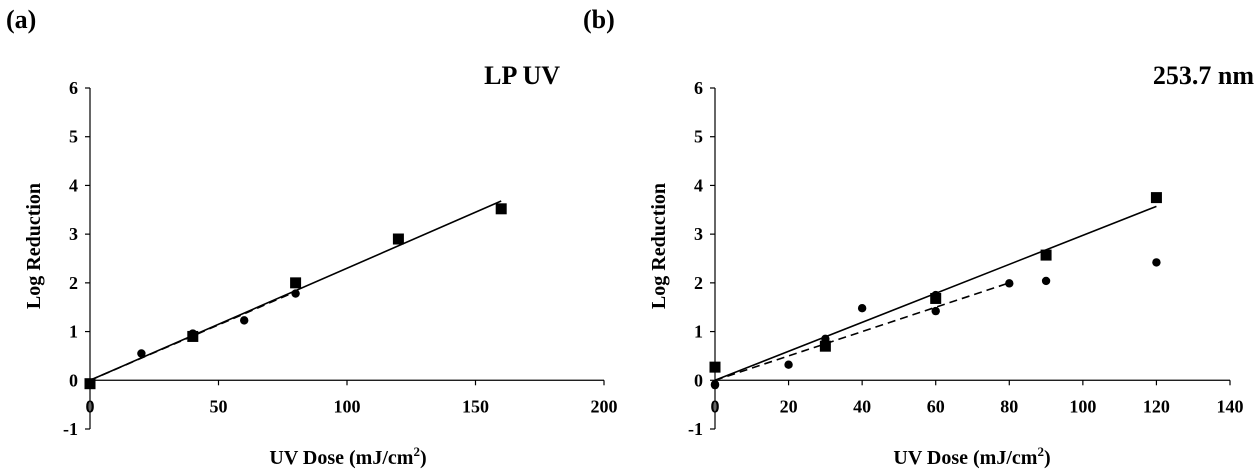 The image size is (1260, 469). Describe the element at coordinates (219, 406) in the screenshot. I see `x-tick-label-a: 50` at that location.